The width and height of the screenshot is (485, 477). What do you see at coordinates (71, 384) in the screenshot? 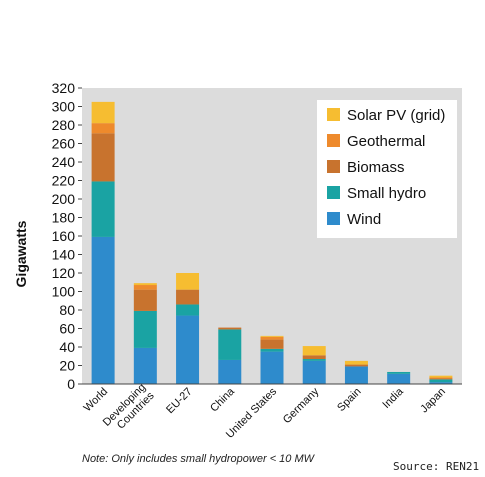
I see `y-tick-label: 0` at bounding box center [71, 384].